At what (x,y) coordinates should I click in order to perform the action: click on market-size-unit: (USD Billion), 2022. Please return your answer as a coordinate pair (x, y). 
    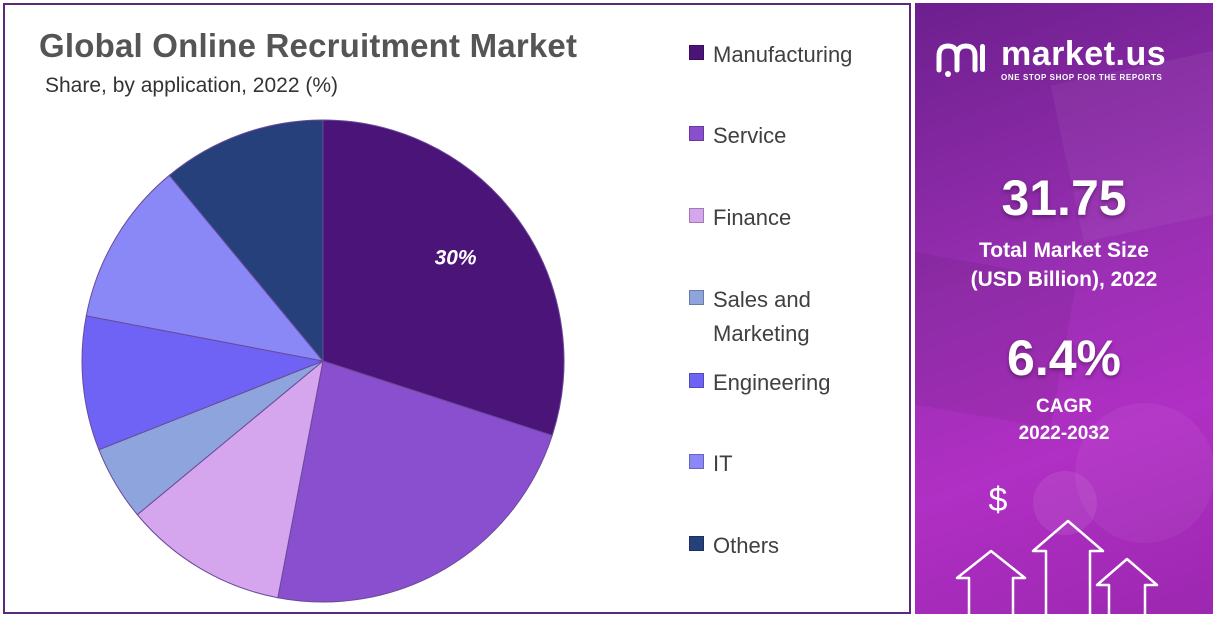
    Looking at the image, I should click on (1064, 279).